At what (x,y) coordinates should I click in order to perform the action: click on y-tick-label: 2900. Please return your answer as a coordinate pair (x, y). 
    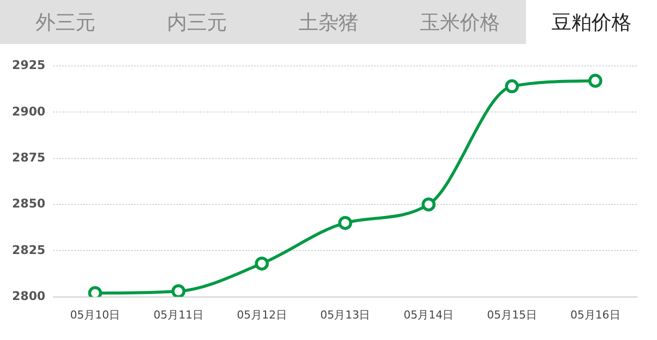
    Looking at the image, I should click on (29, 111).